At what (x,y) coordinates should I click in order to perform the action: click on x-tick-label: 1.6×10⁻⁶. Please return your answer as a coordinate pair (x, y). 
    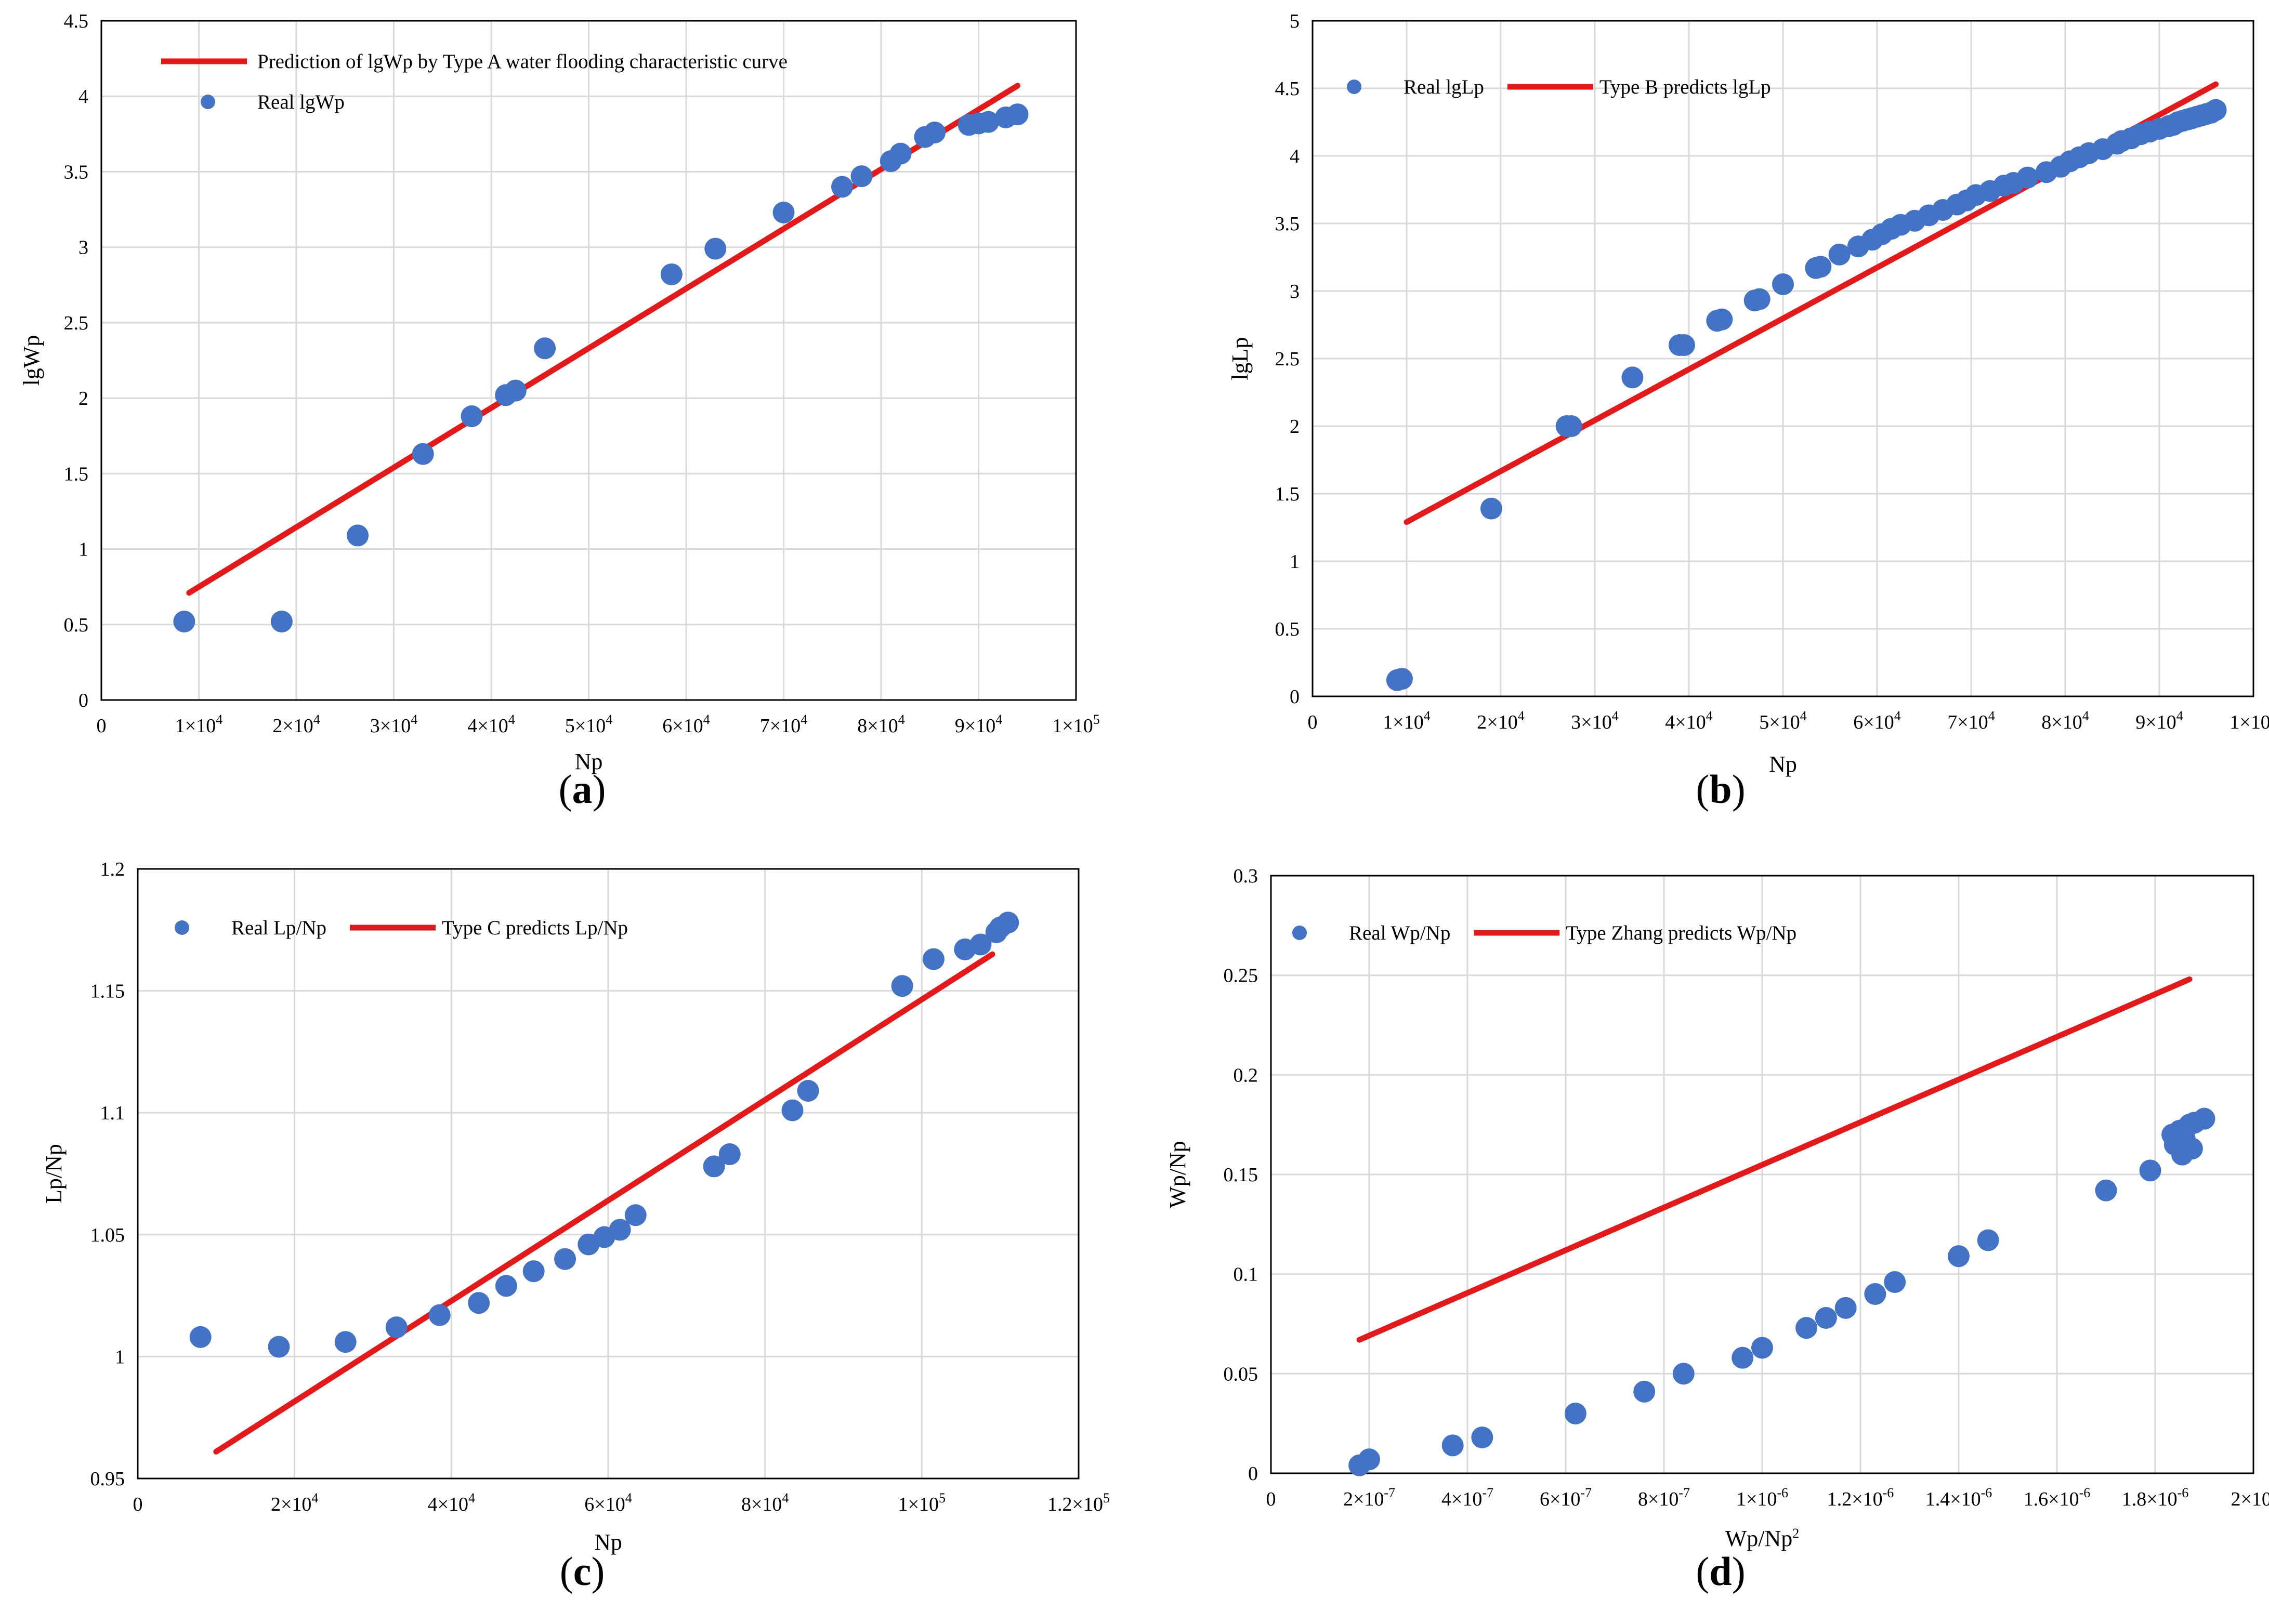
    Looking at the image, I should click on (2057, 1497).